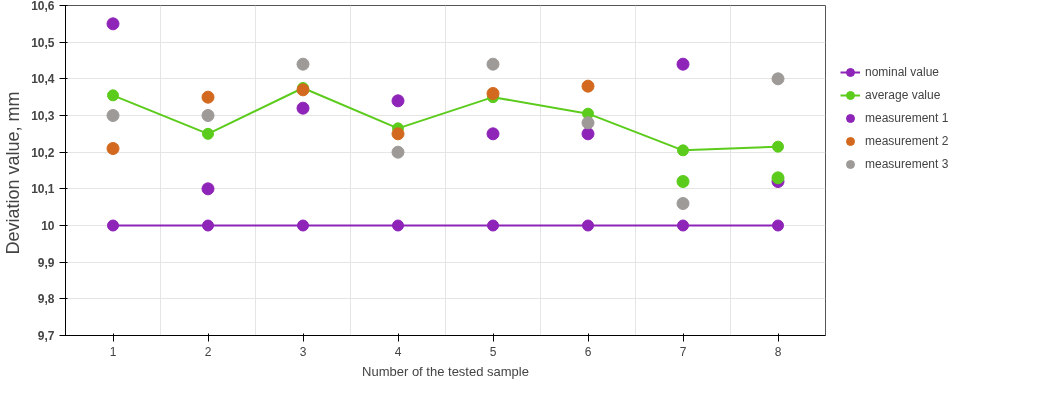 Image resolution: width=1060 pixels, height=412 pixels. I want to click on y-tick-label: 10,3, so click(43, 116).